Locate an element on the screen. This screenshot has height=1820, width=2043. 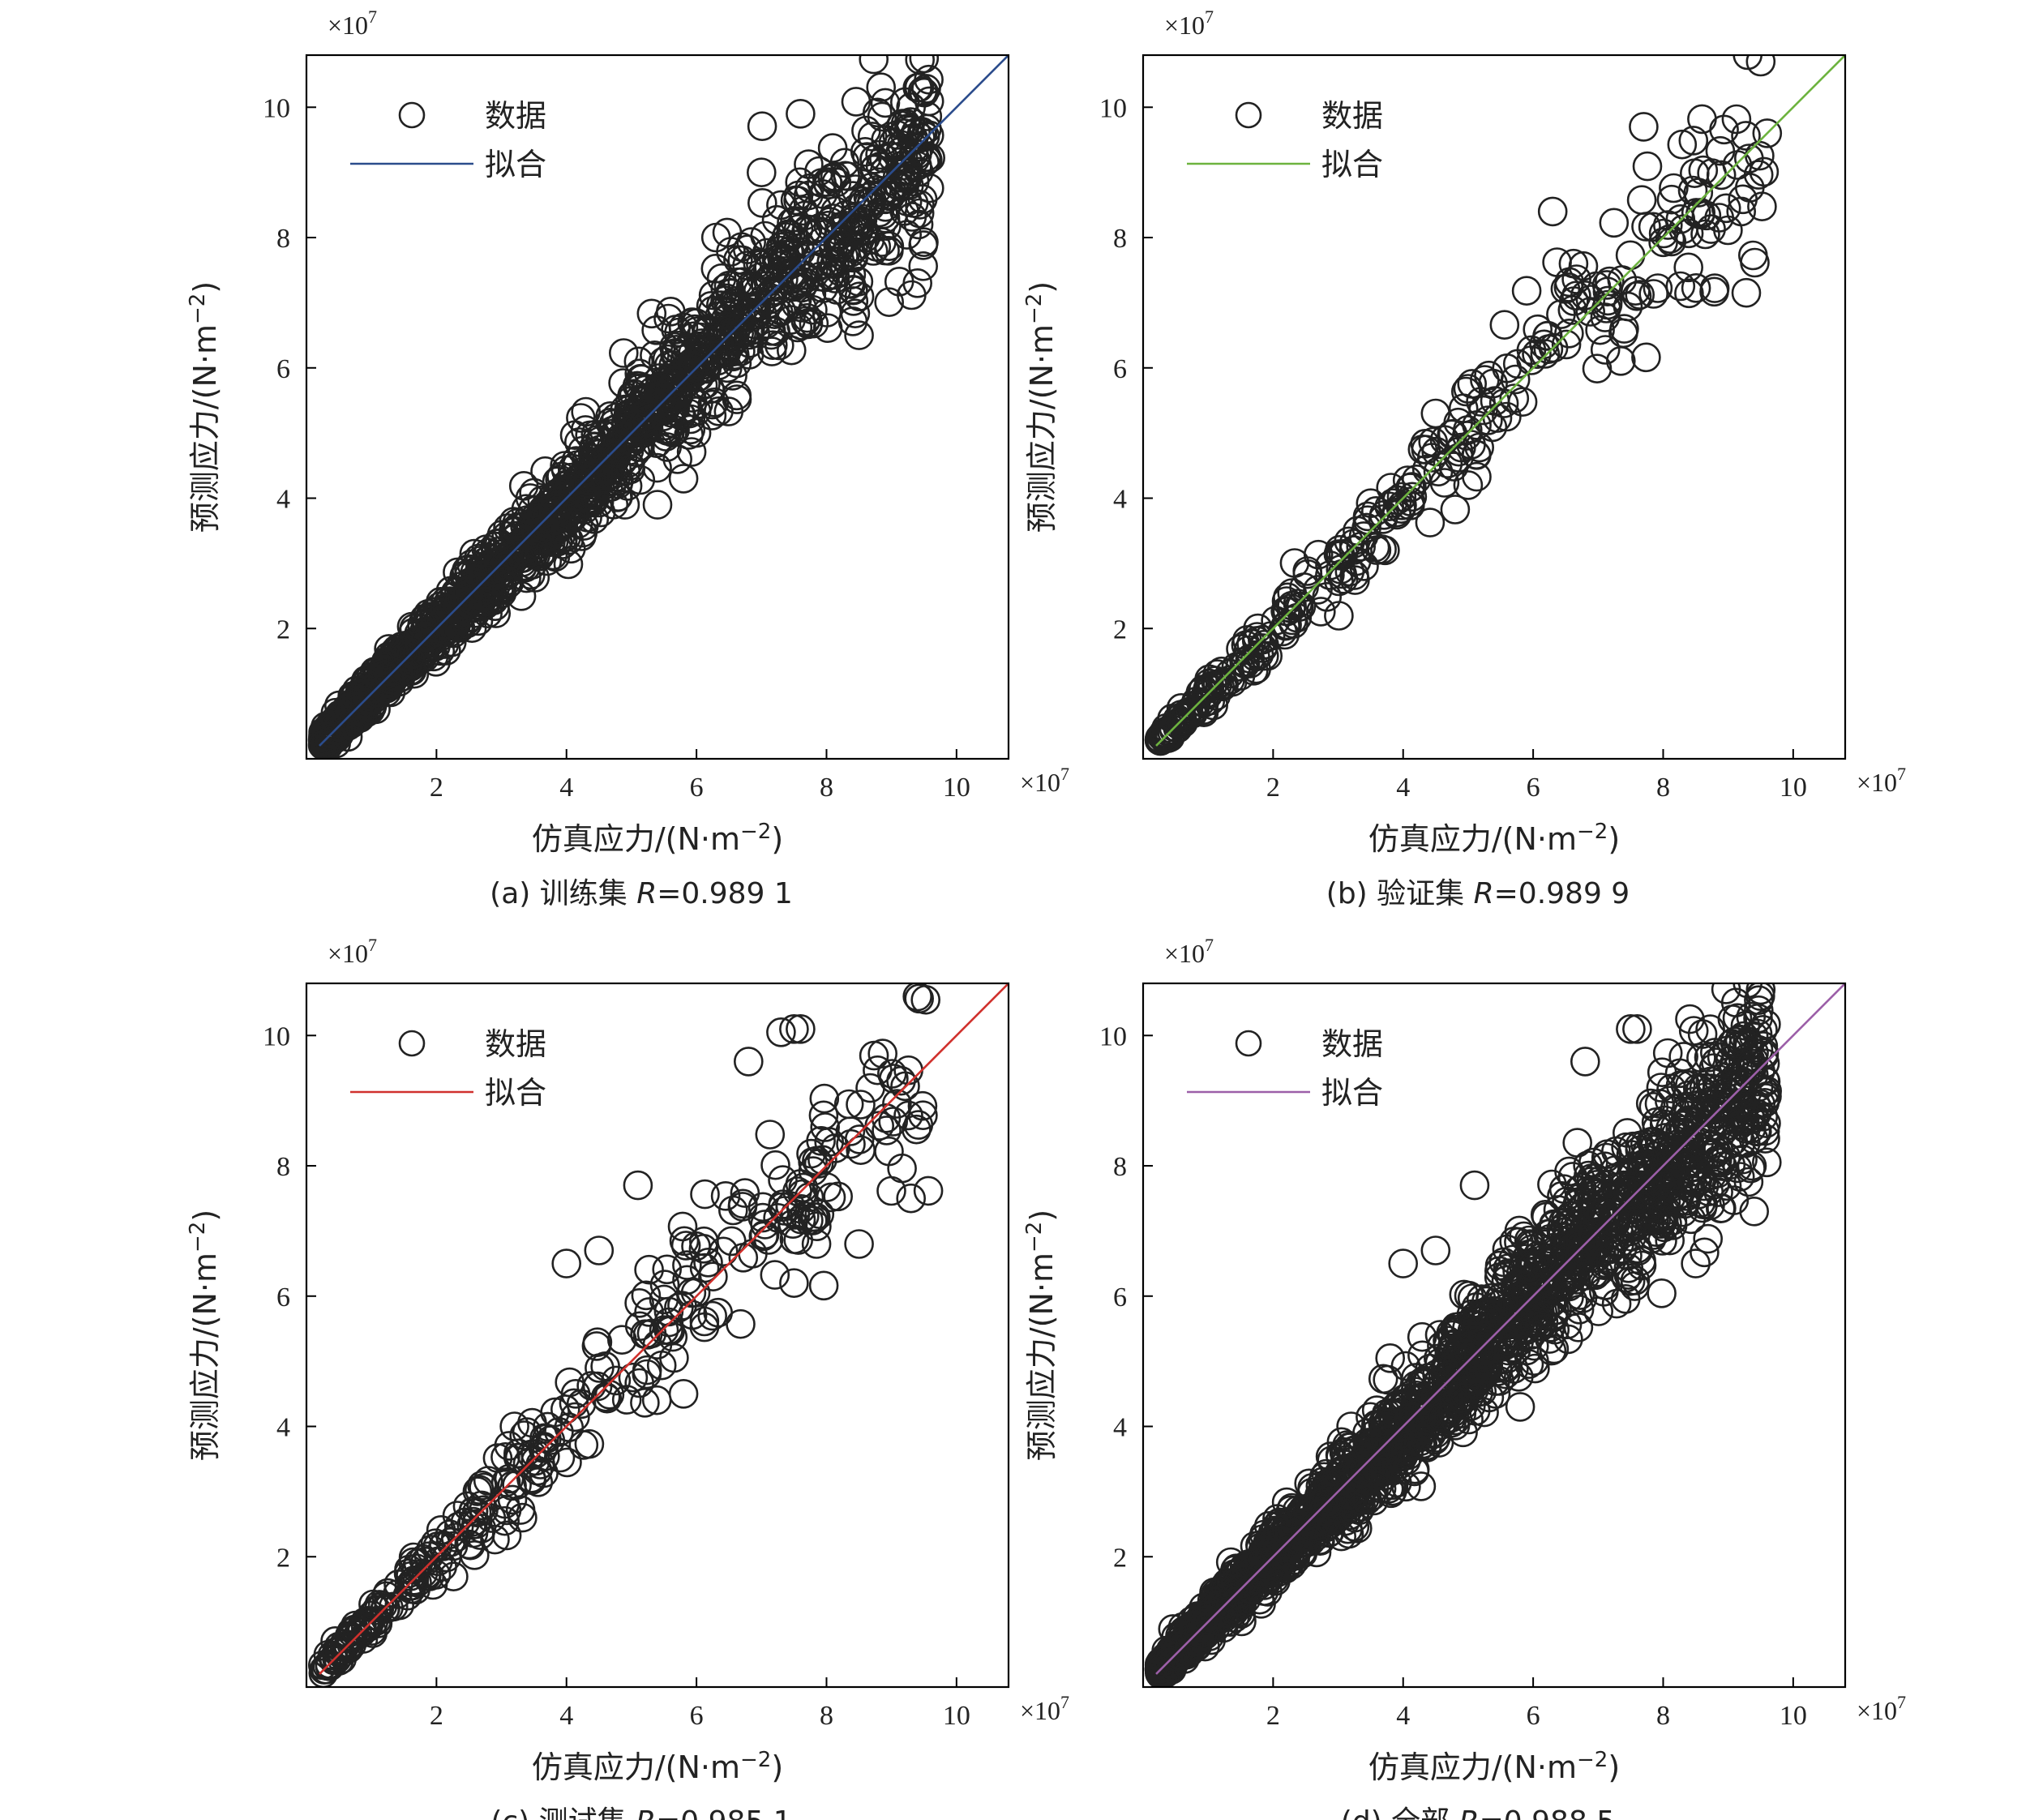
panel-caption: (b) 验证集 R=0.989 9 is located at coordinates (1478, 894).